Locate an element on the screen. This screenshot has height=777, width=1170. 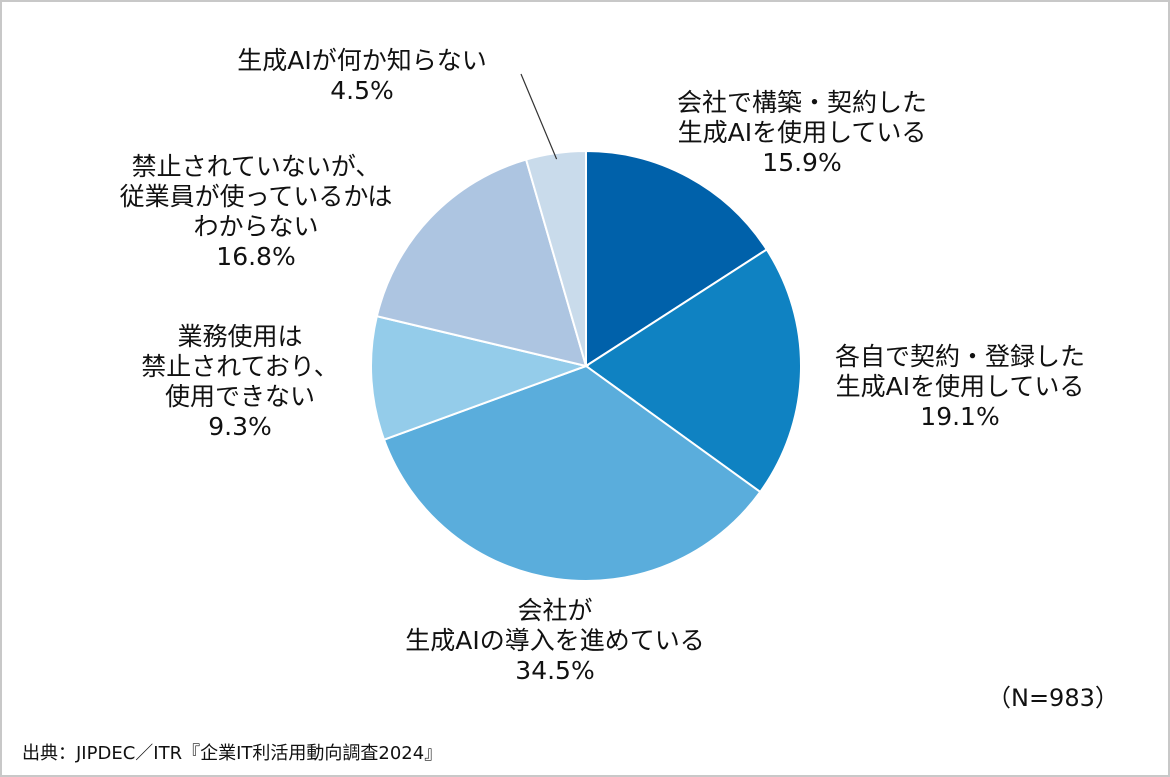
value-label: 19.1% is located at coordinates (960, 416).